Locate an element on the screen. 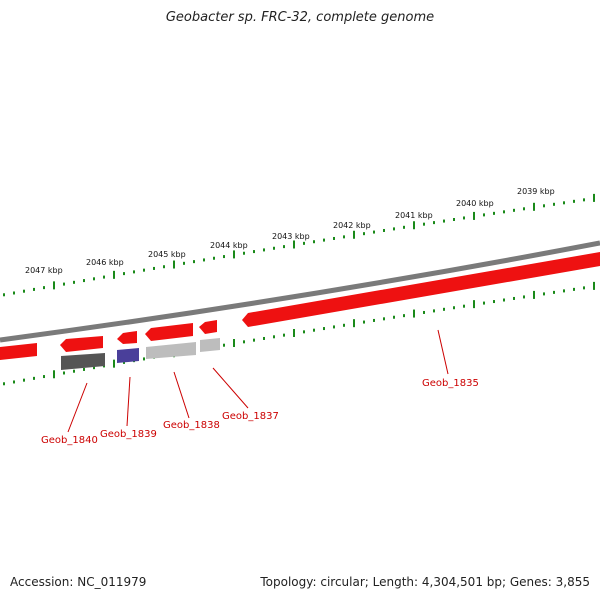 This screenshot has width=600, height=600. ruler-label-2046: 2046 kbp is located at coordinates (105, 262).